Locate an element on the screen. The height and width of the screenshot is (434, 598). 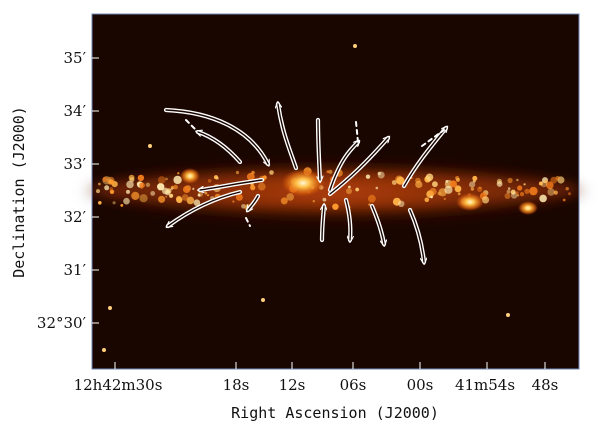
x-axis-title: Right Ascension (J2000) is located at coordinates (335, 413).